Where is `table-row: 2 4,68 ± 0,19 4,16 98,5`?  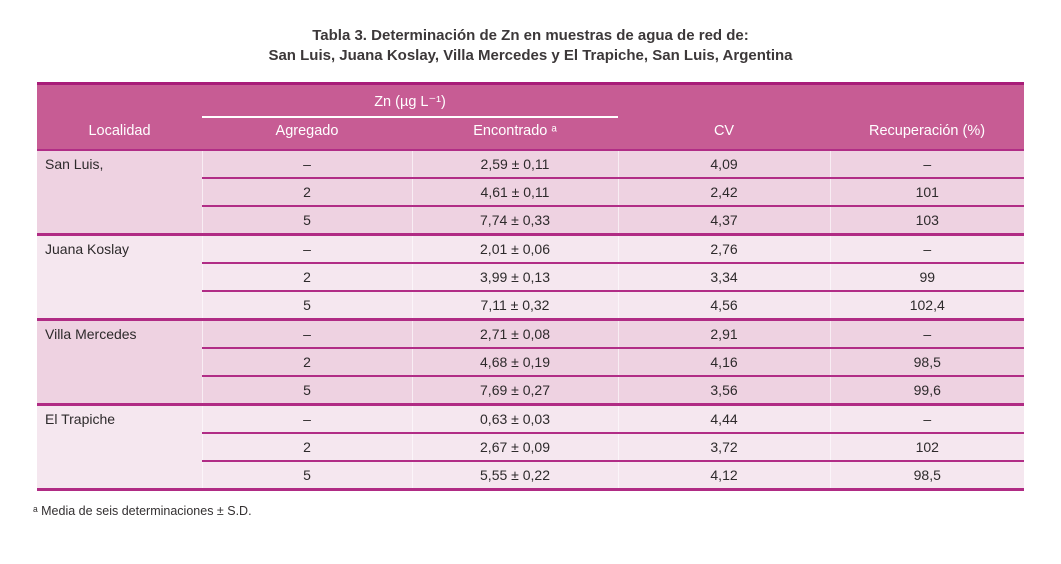 table-row: 2 4,68 ± 0,19 4,16 98,5 is located at coordinates (531, 362).